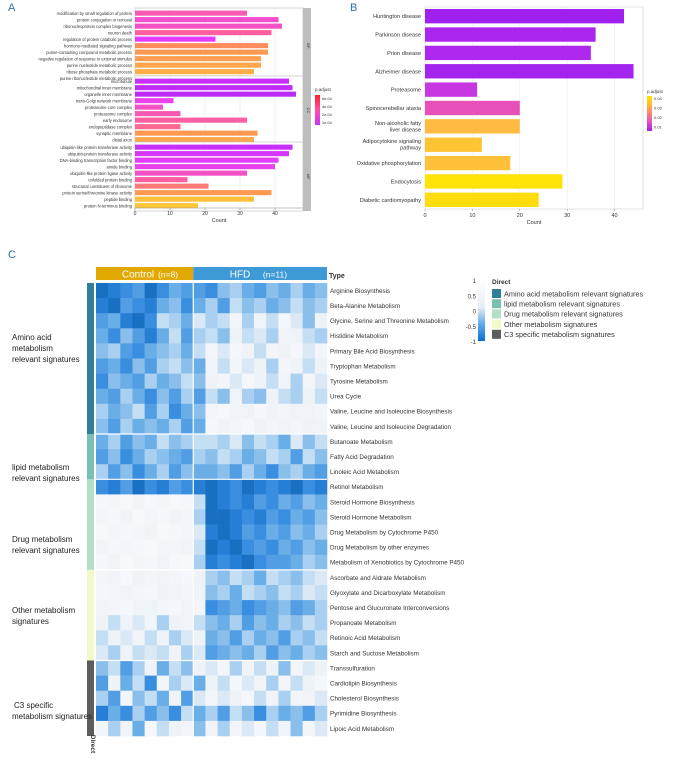  What do you see at coordinates (92, 744) in the screenshot?
I see `direct-axis-label: Direct` at bounding box center [92, 744].